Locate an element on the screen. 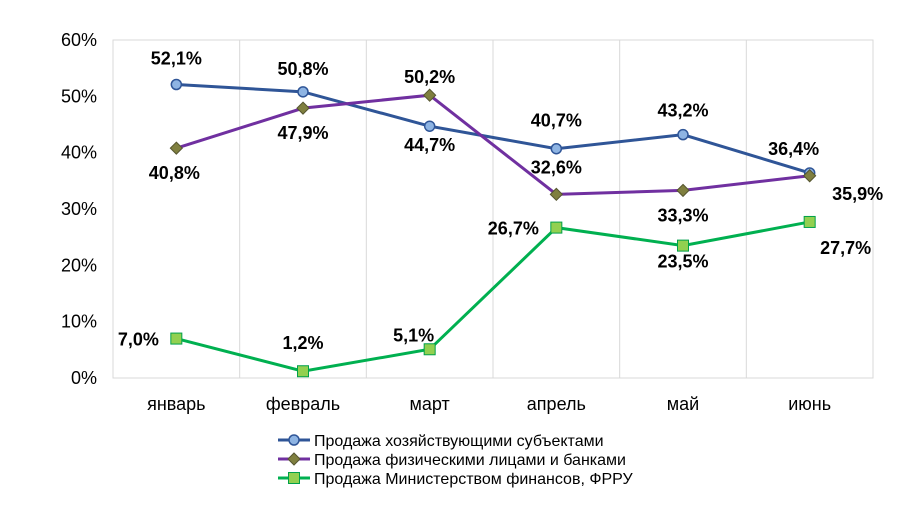 The image size is (902, 511). data-label: 1,2% is located at coordinates (302, 343).